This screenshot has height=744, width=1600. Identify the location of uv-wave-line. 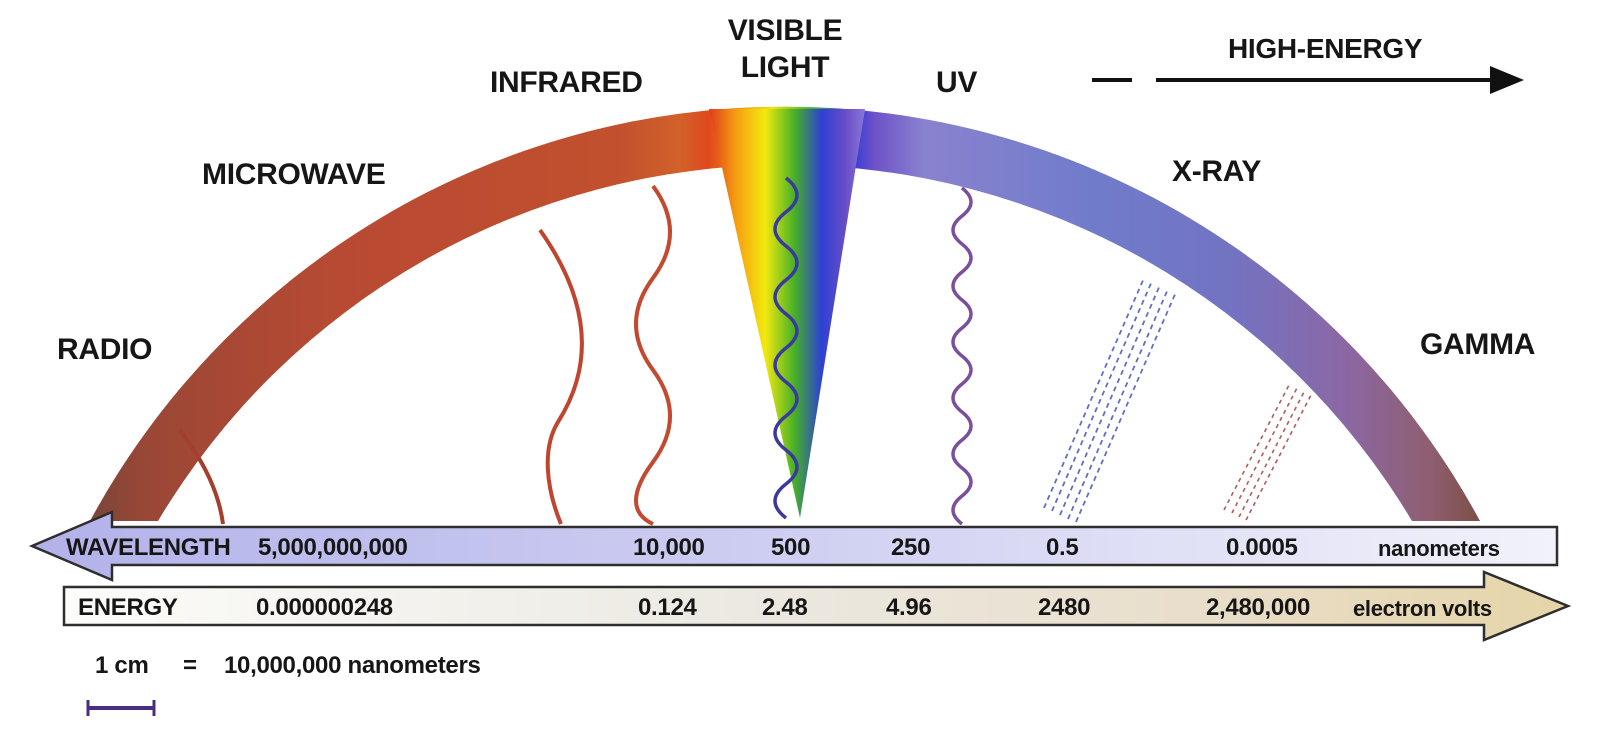
(962, 356).